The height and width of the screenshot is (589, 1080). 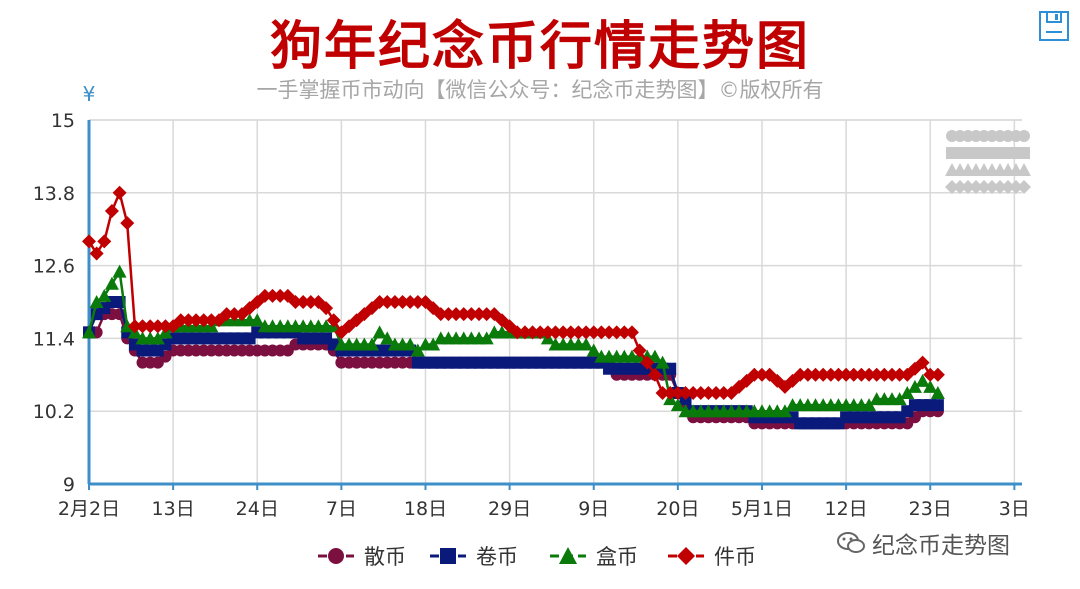 I want to click on chart-subtitle: 一手掌握币市动向【微信公众号：纪念币走势图】©版权所有, so click(x=540, y=90).